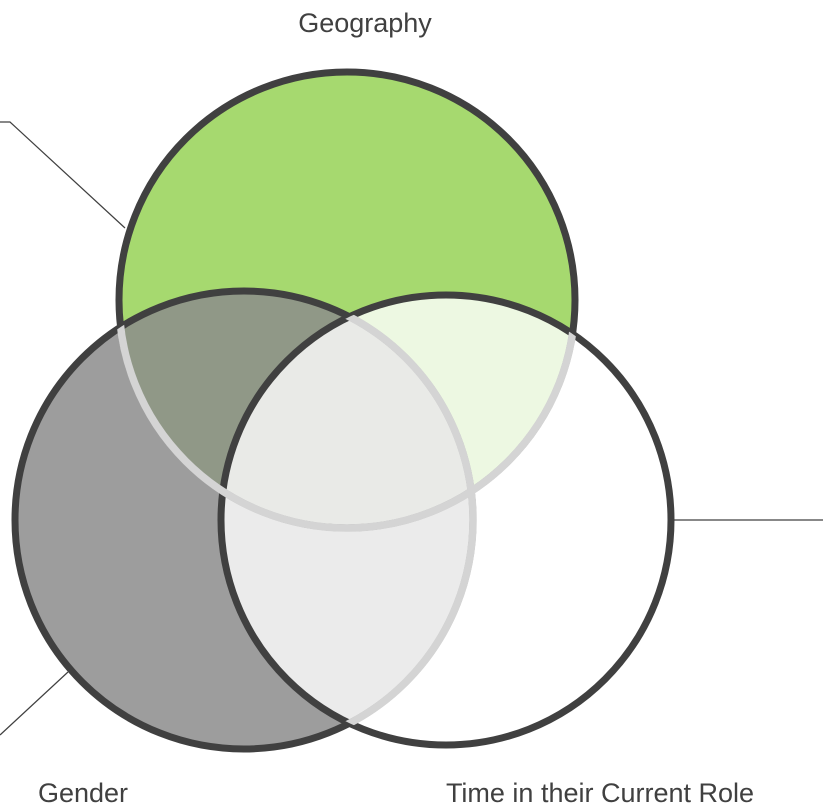 The height and width of the screenshot is (812, 823). What do you see at coordinates (600, 793) in the screenshot?
I see `label-time-in-role: Time in their Current Role` at bounding box center [600, 793].